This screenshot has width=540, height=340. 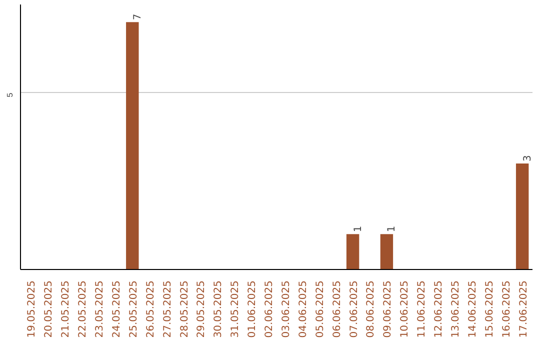 I want to click on x-tick-label: 27.05.2025, so click(x=168, y=309).